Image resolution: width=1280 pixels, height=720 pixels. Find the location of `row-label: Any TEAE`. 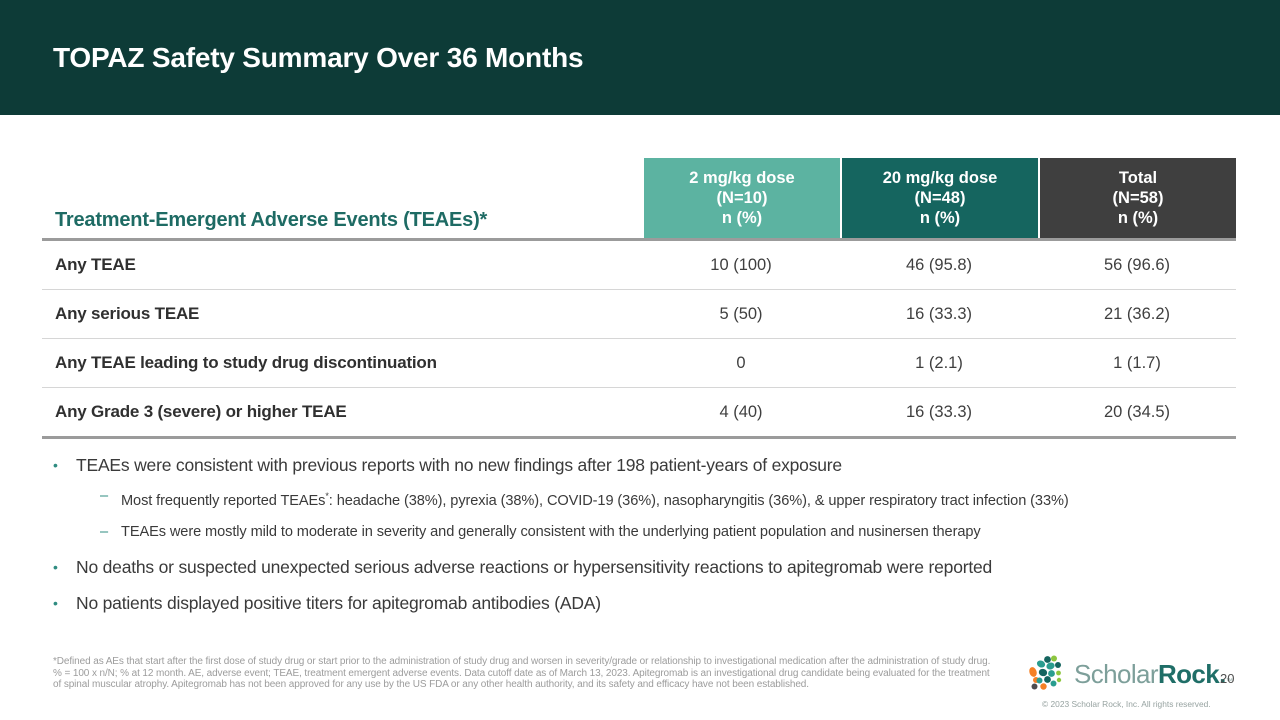

row-label: Any TEAE is located at coordinates (95, 264).